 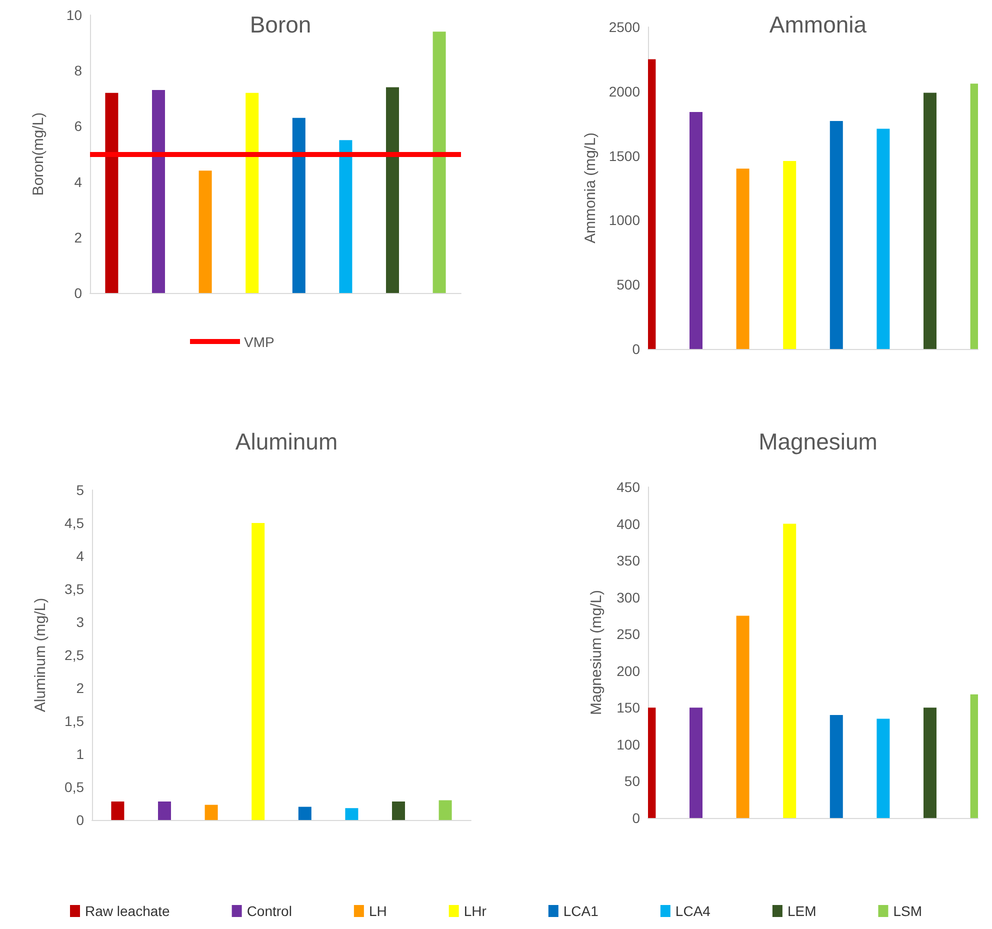 I want to click on y-tick-label: 3, so click(x=80, y=622).